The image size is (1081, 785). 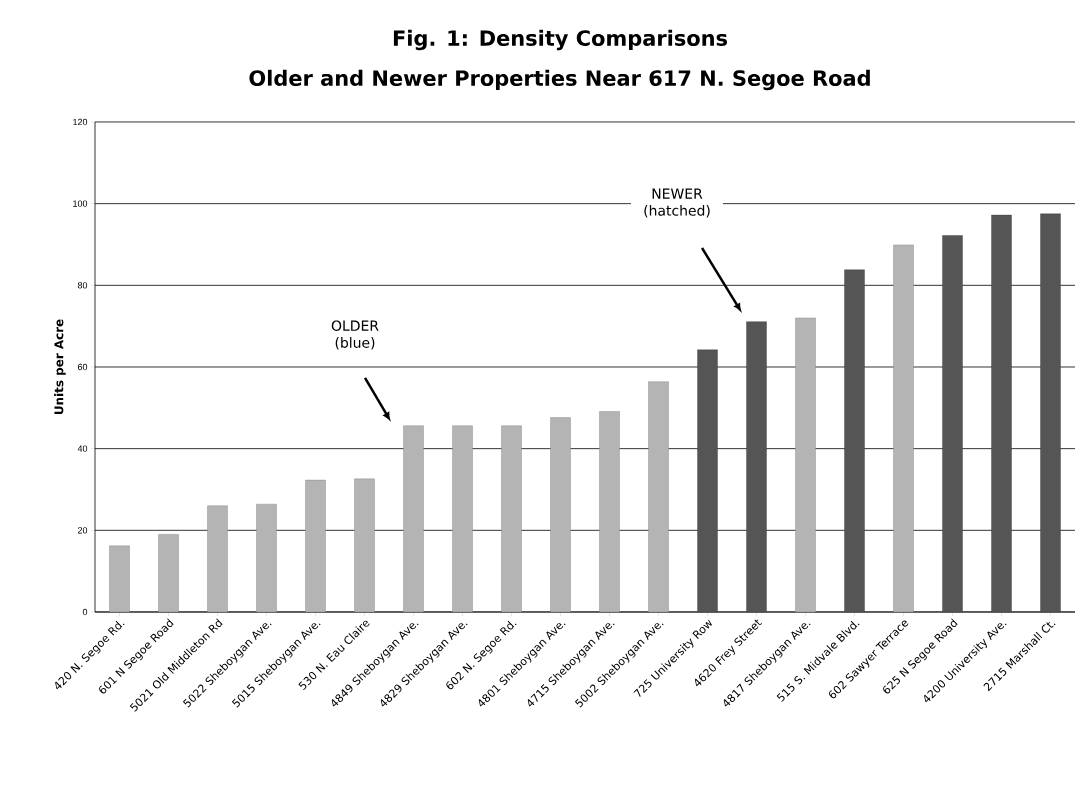 What do you see at coordinates (677, 203) in the screenshot?
I see `annotation: NEWER (hatched)` at bounding box center [677, 203].